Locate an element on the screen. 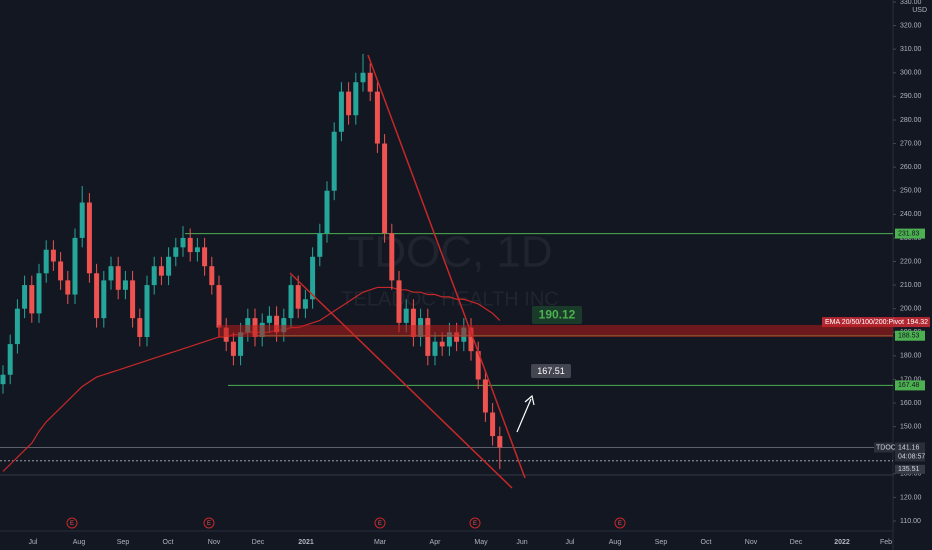 The height and width of the screenshot is (550, 932). symbol-label: TDOC is located at coordinates (886, 447).